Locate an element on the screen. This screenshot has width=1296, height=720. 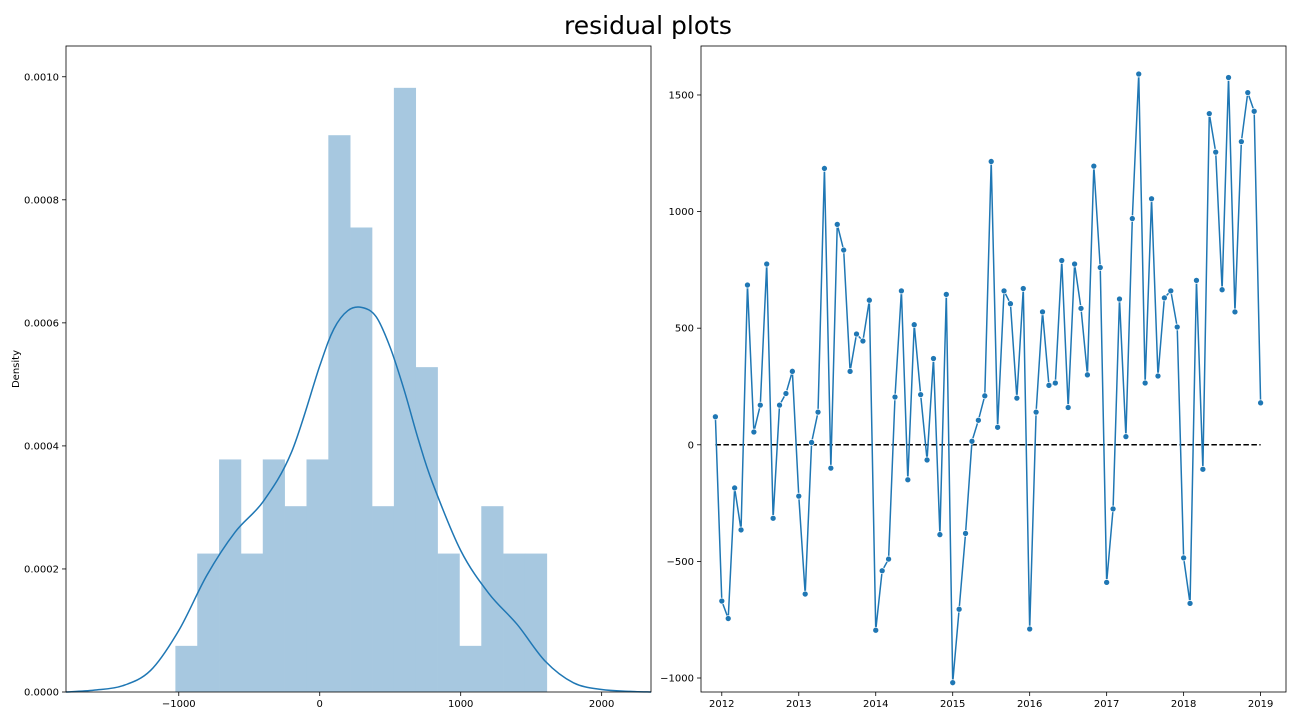
x-tick-label: 2013 is located at coordinates (798, 704).